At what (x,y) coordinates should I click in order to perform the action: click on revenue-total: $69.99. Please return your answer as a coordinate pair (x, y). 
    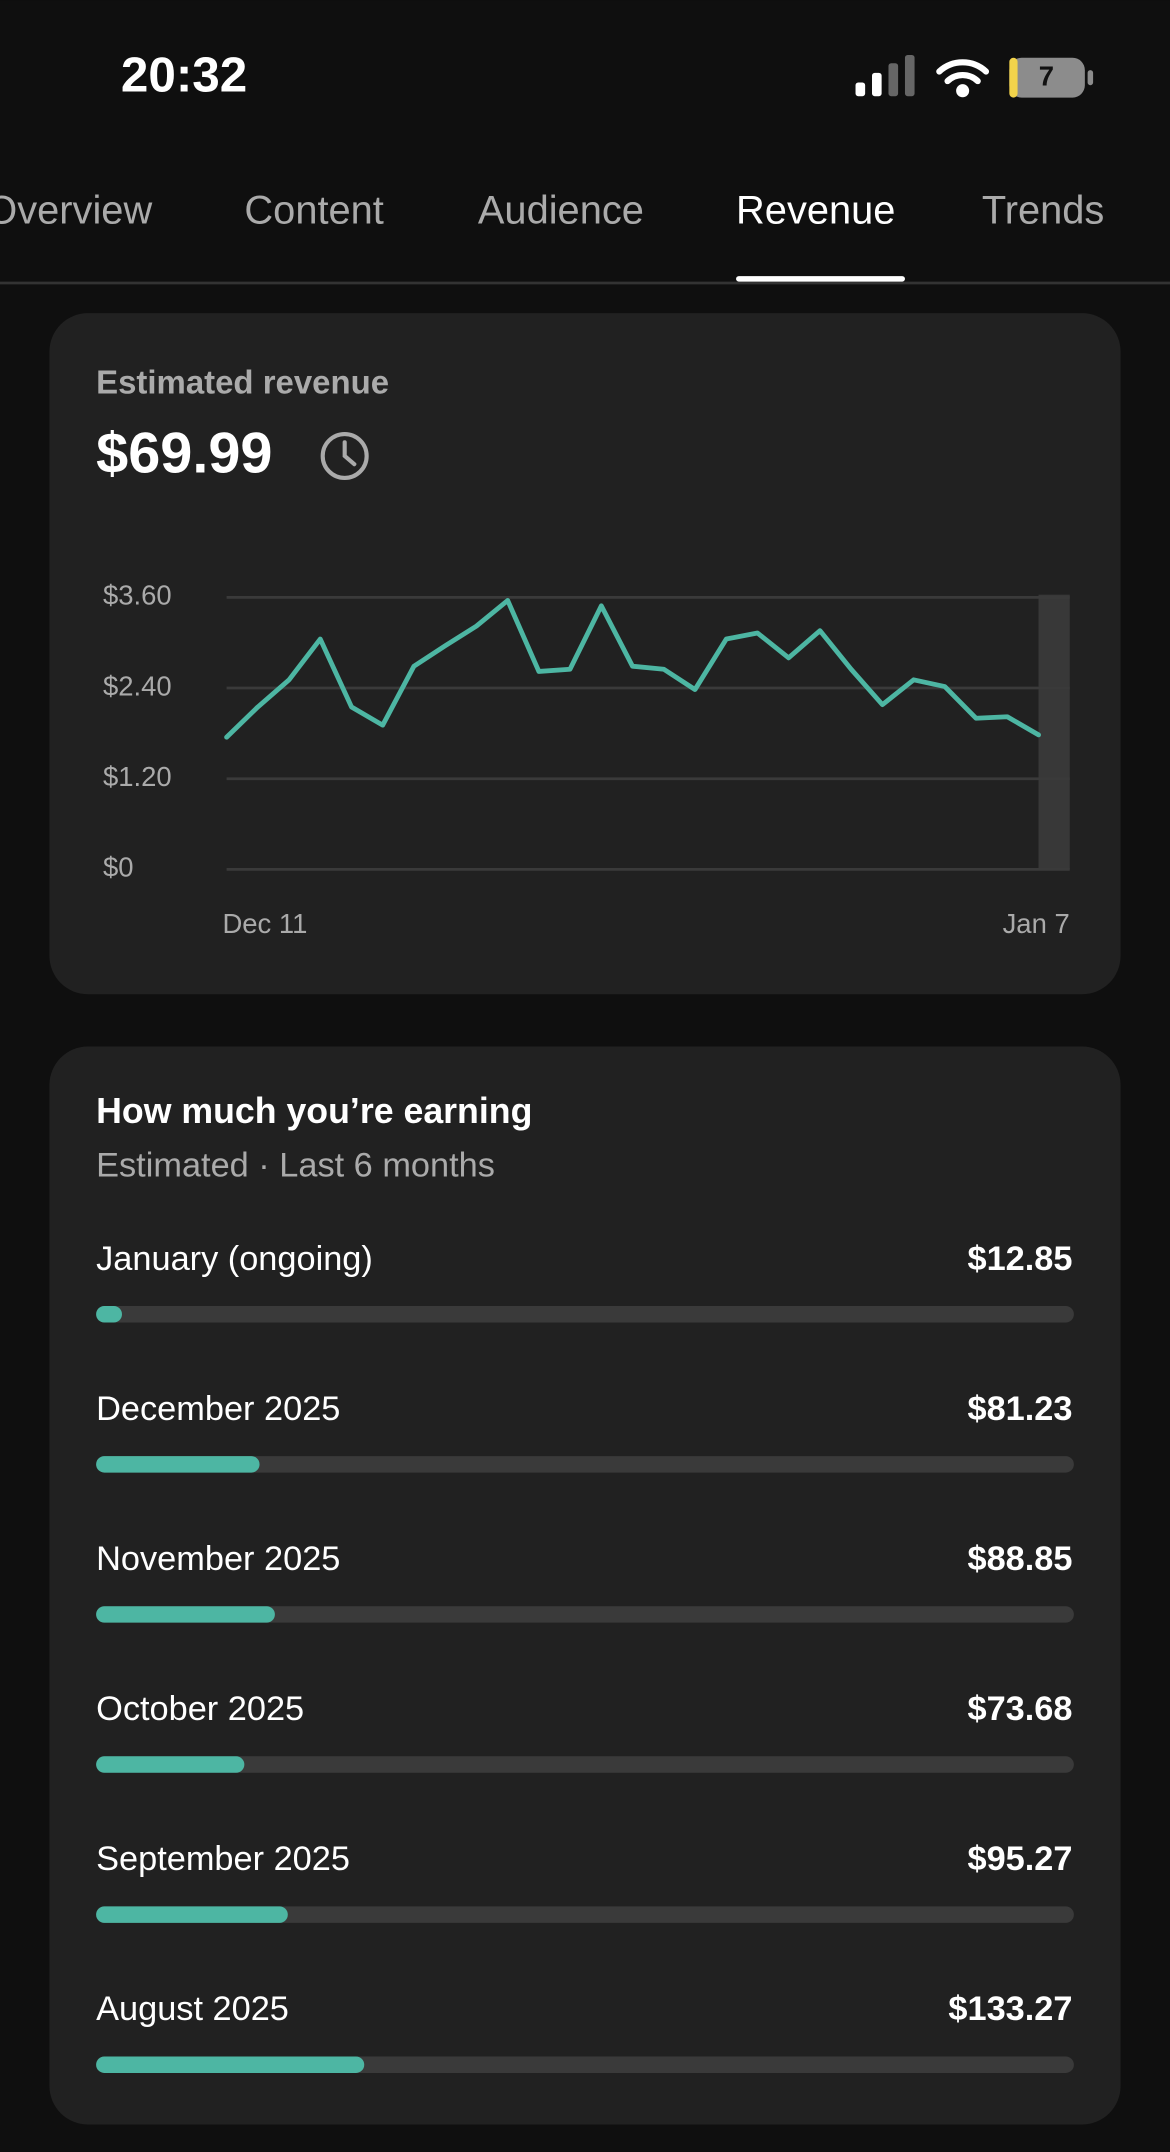
    Looking at the image, I should click on (184, 454).